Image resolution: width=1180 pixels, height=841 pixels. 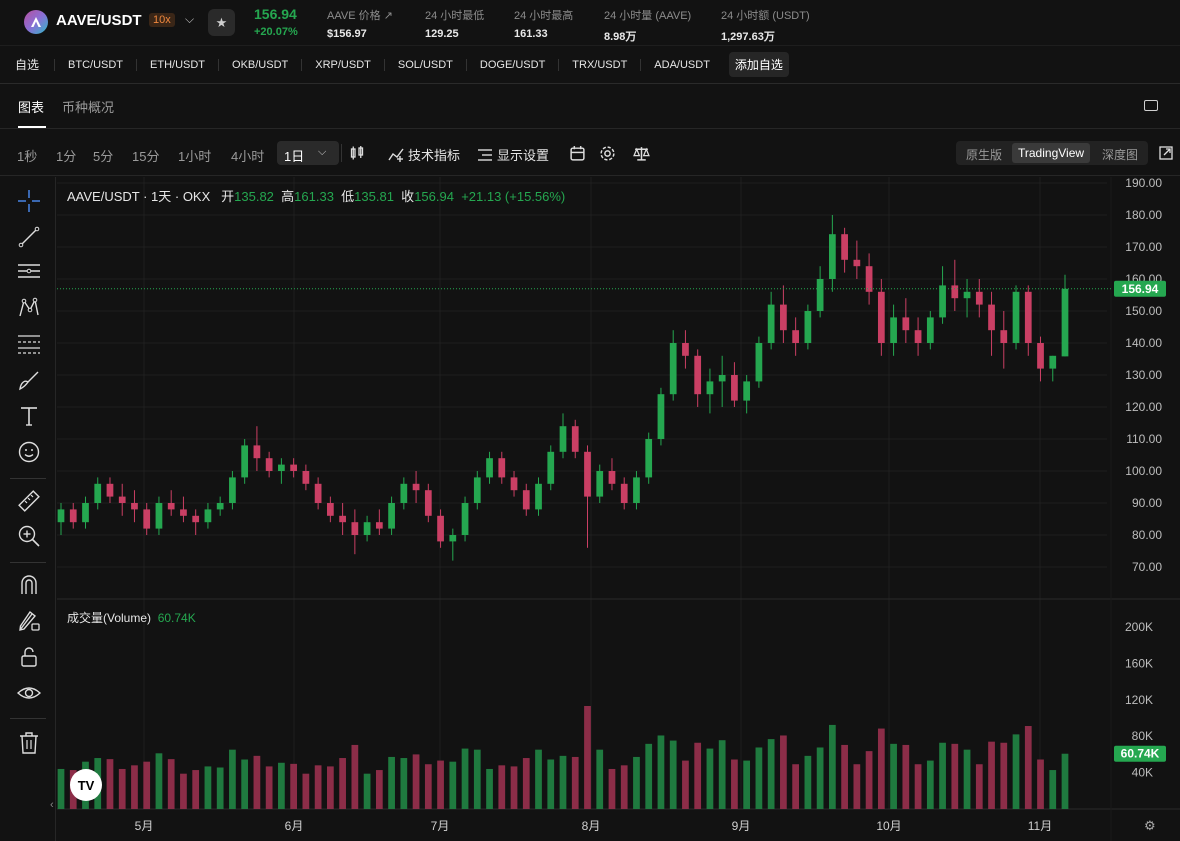 I want to click on timeframe-4h: 4小时, so click(x=248, y=156).